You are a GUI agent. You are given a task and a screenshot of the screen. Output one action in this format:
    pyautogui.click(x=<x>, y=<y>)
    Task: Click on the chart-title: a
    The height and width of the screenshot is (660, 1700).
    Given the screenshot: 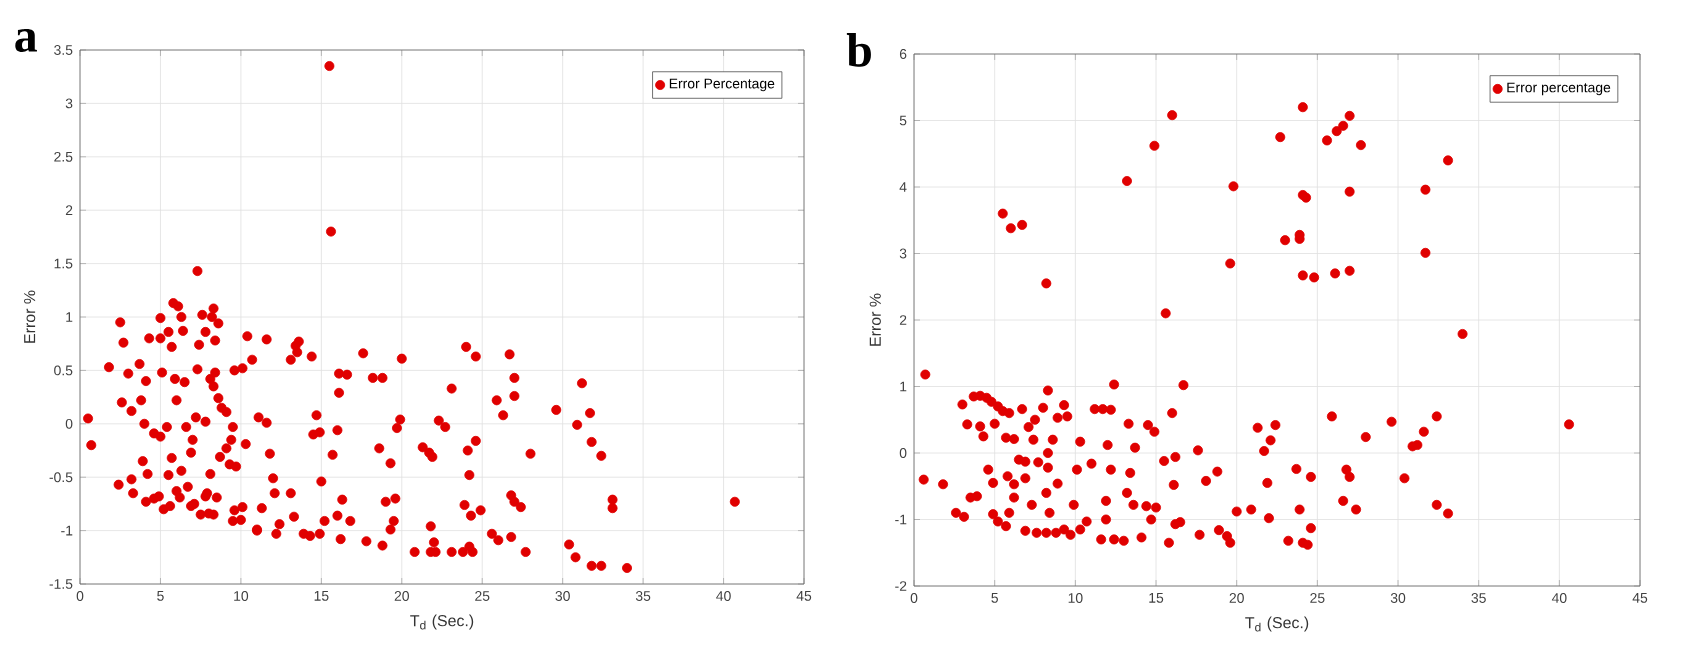 What is the action you would take?
    pyautogui.click(x=26, y=40)
    